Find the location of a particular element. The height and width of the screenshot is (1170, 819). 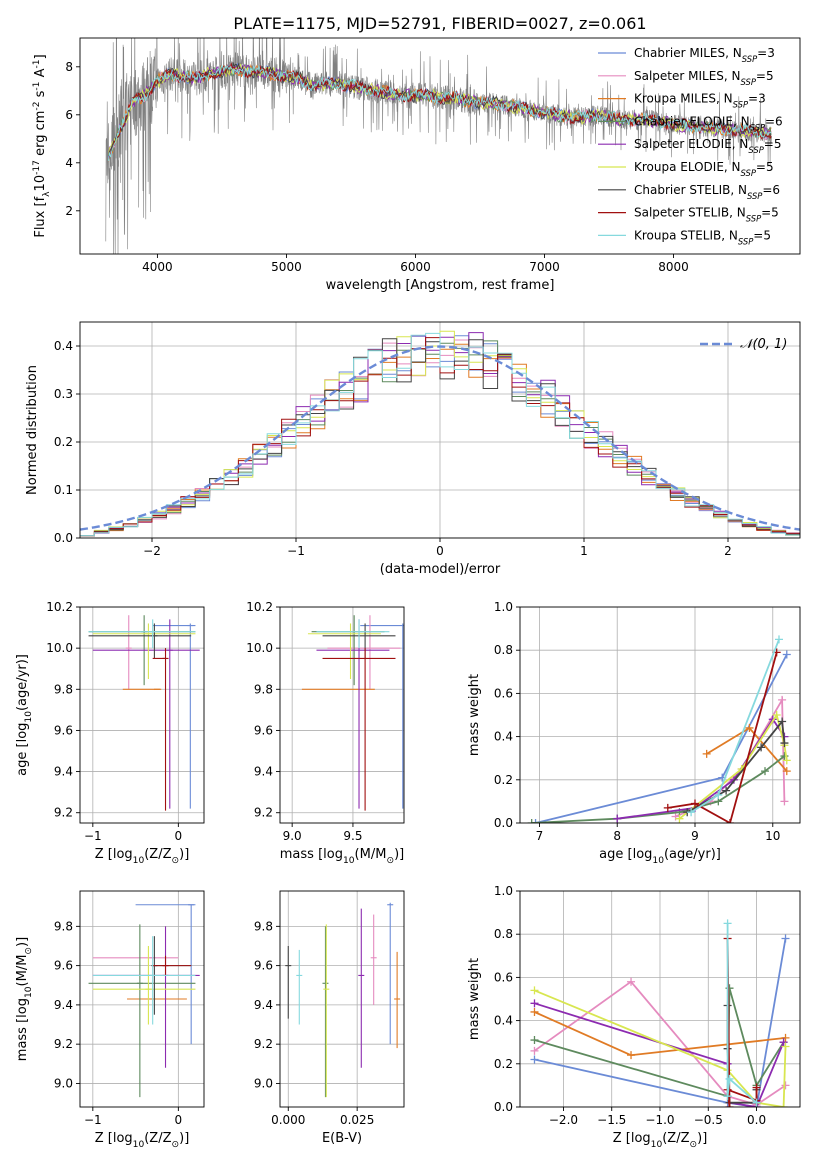

model-spectrum-kroupa-stelib is located at coordinates (439, 112).